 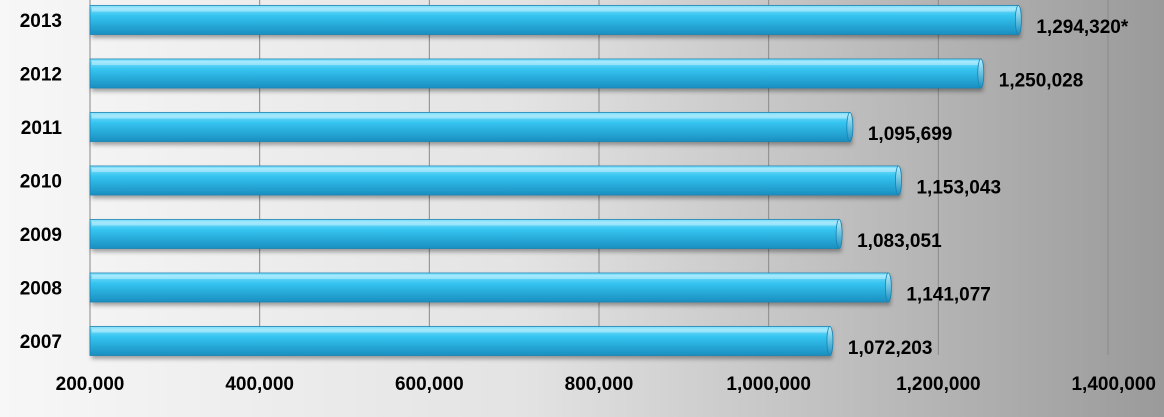 I want to click on x-tick-label: 600,000, so click(x=429, y=384).